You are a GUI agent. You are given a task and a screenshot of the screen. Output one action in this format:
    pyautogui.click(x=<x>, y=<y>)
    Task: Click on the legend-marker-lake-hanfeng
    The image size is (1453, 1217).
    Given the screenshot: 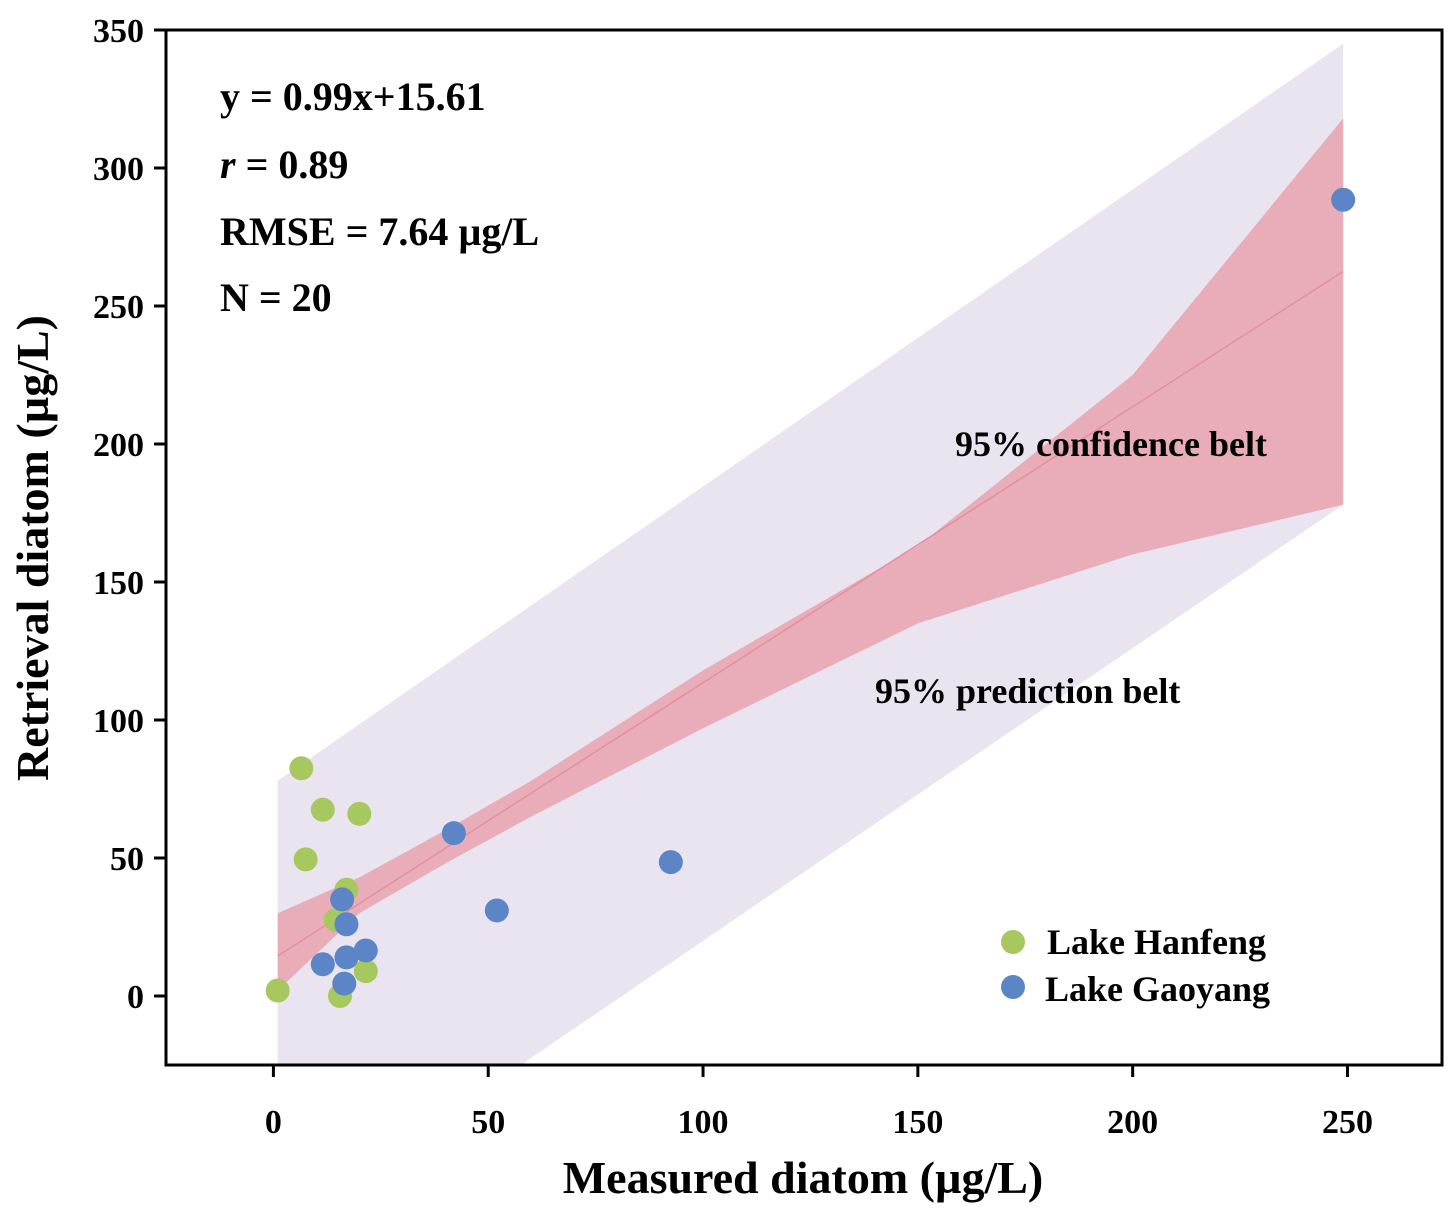 What is the action you would take?
    pyautogui.click(x=1013, y=942)
    